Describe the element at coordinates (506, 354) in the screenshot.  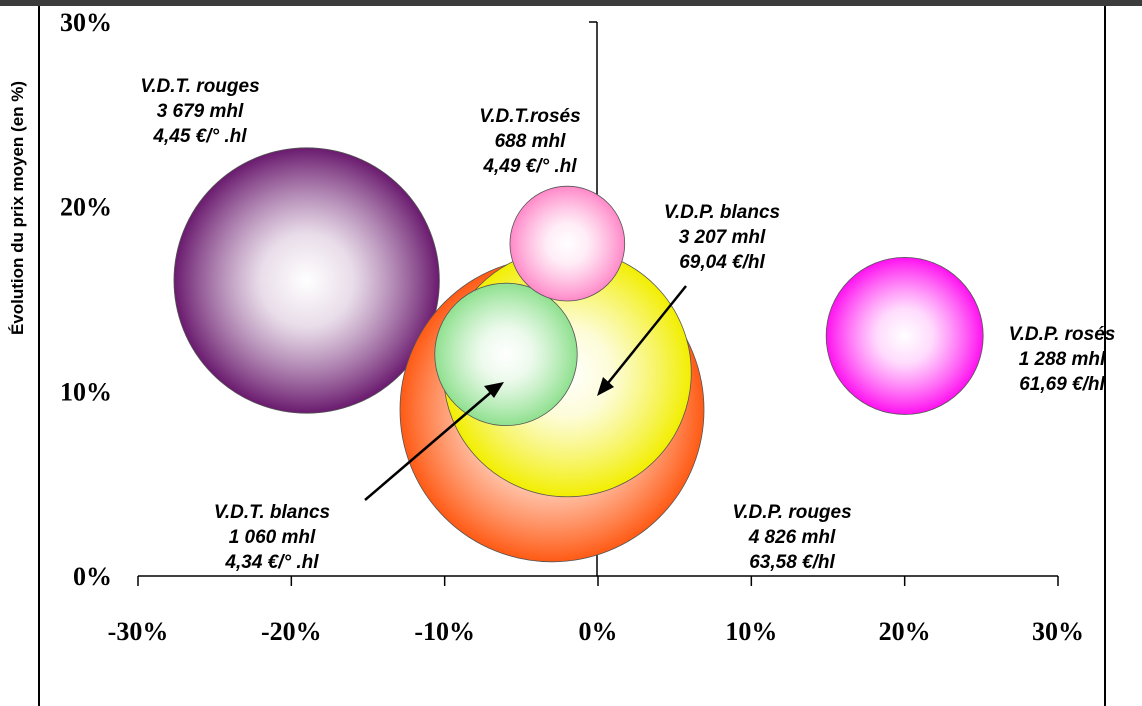
I see `bubble-v-d-t-blancs` at that location.